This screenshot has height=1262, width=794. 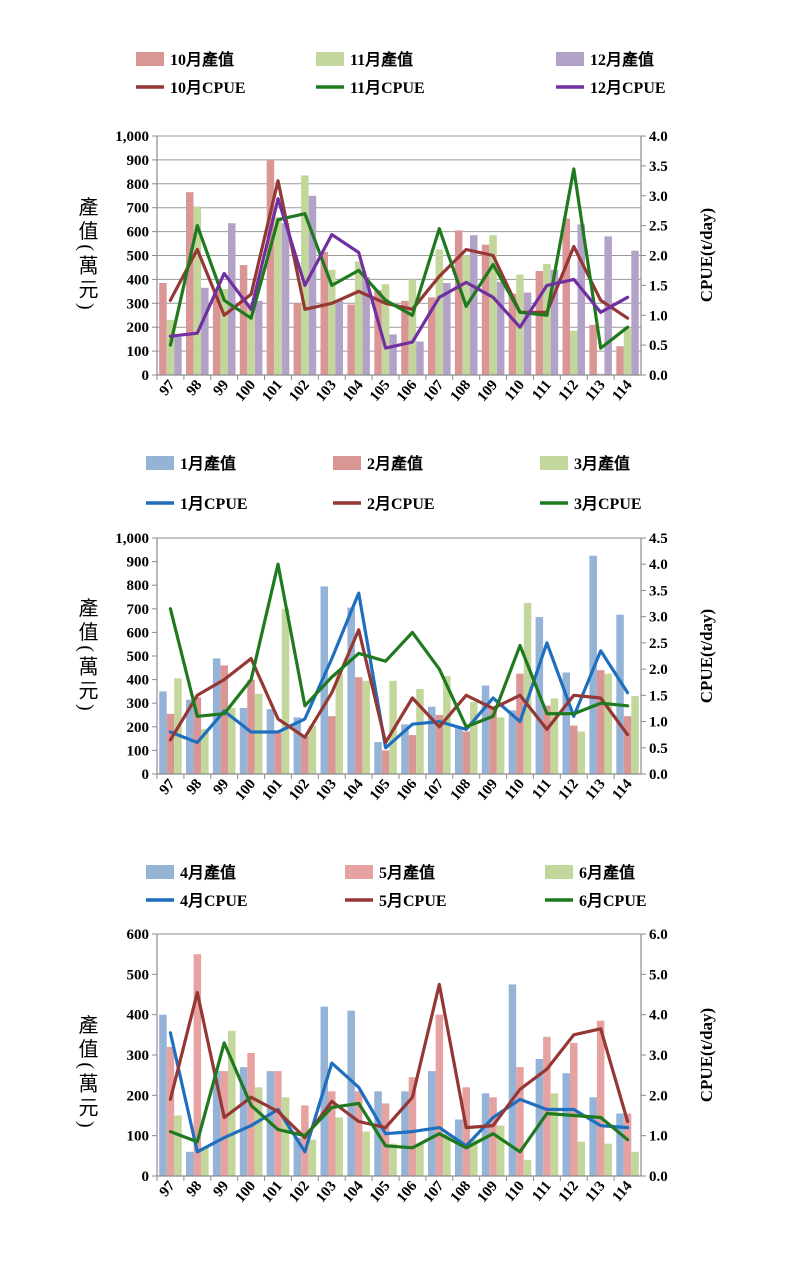 I want to click on x-tick-label: 97, so click(x=168, y=388).